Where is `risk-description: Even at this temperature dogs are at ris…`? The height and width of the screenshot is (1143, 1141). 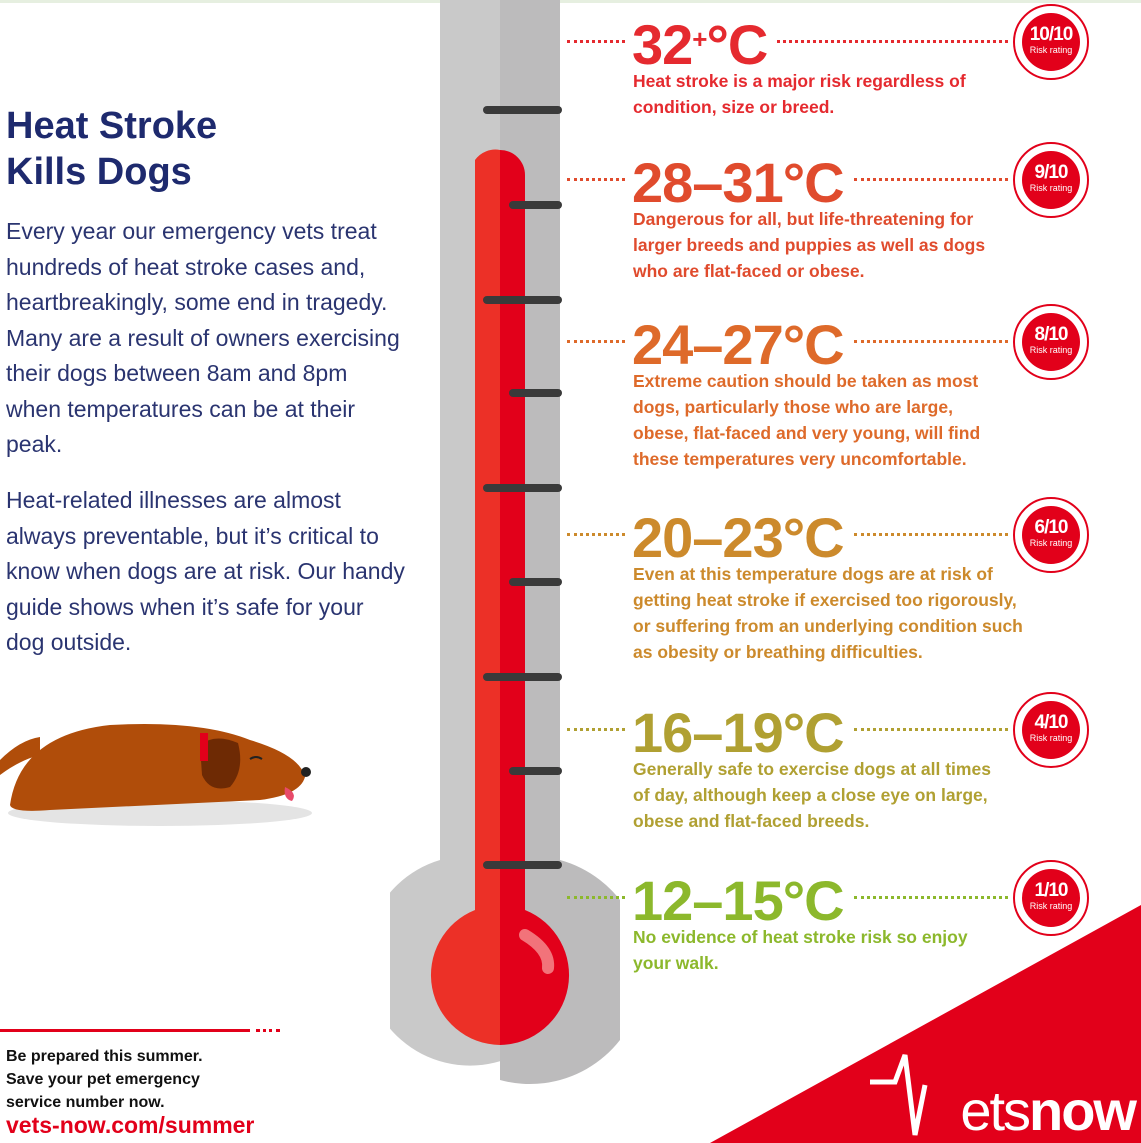
risk-description: Even at this temperature dogs are at ris… is located at coordinates (828, 613).